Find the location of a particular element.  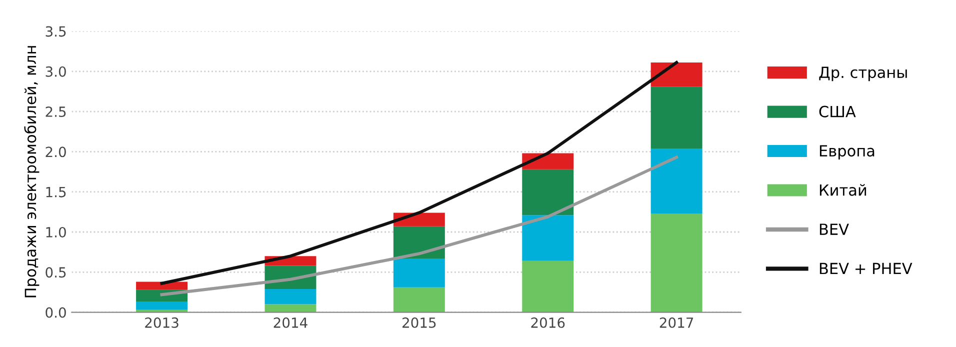

x-tick-label: 2017 is located at coordinates (677, 322).